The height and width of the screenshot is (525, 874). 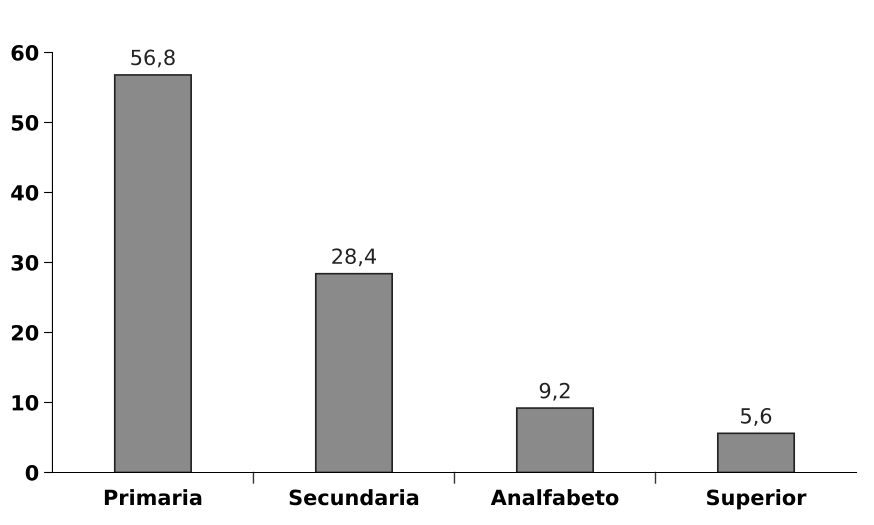 I want to click on y-tick-label: 60, so click(x=25, y=52).